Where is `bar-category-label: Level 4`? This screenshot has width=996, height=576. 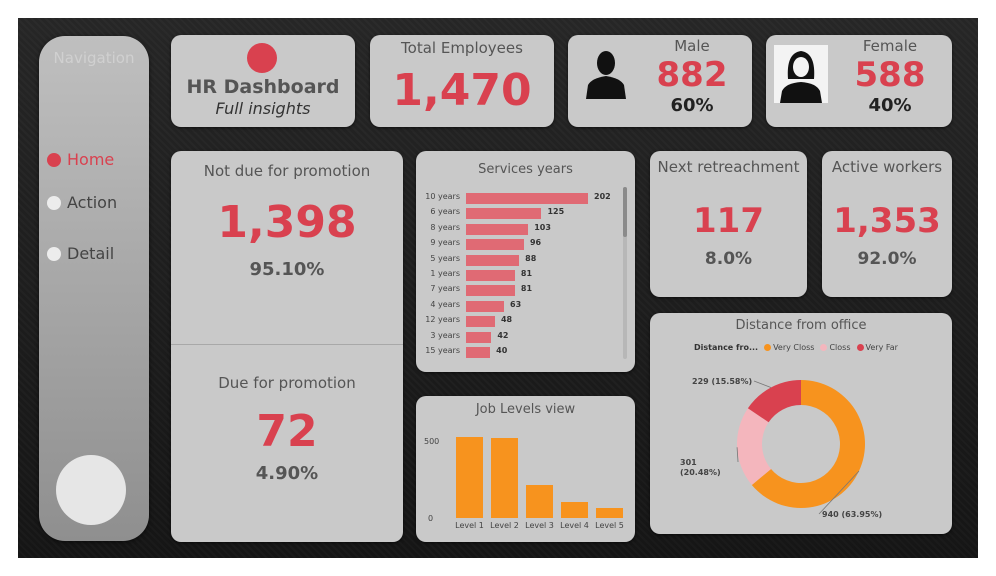
bar-category-label: Level 4 is located at coordinates (574, 525).